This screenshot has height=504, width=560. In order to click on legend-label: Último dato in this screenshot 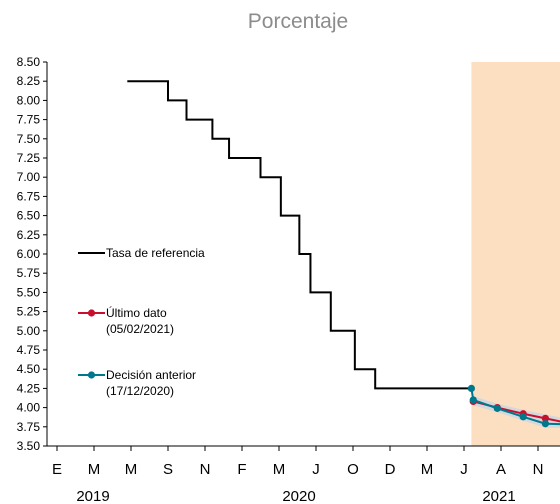, I will do `click(136, 312)`.